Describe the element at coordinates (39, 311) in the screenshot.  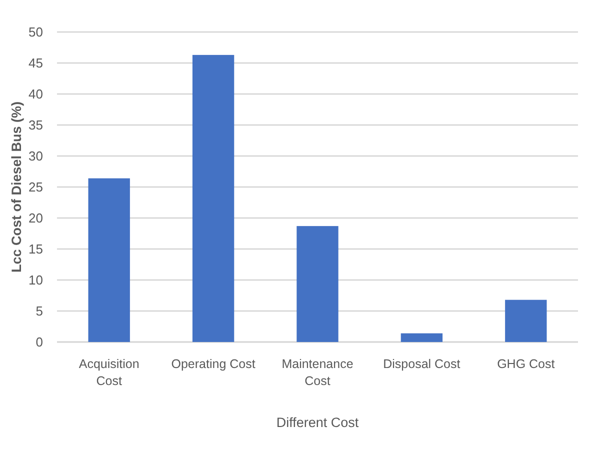
I see `y-tick-label: 5` at that location.